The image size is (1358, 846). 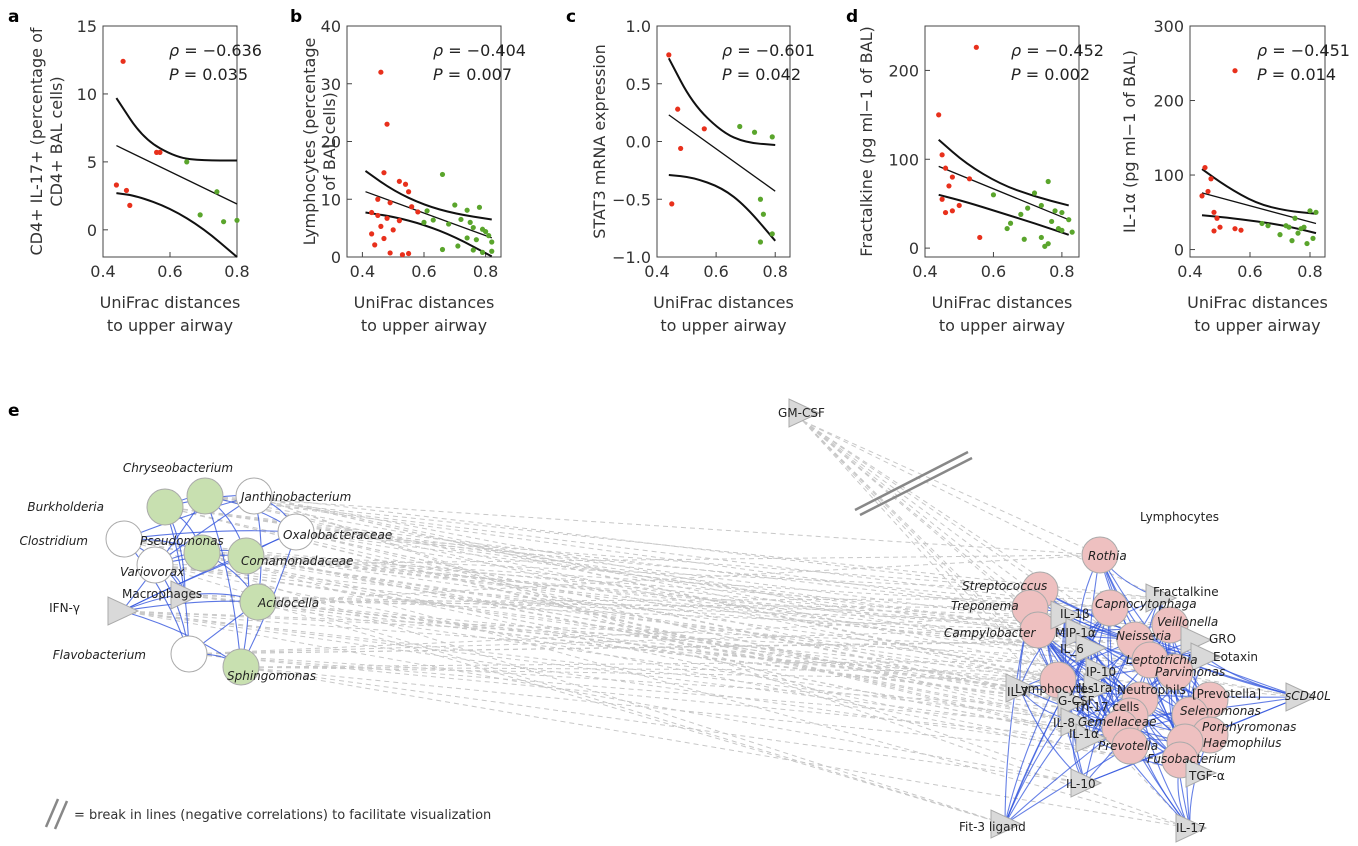 I want to click on right-node-label: Fractalkine, so click(x=1186, y=592).